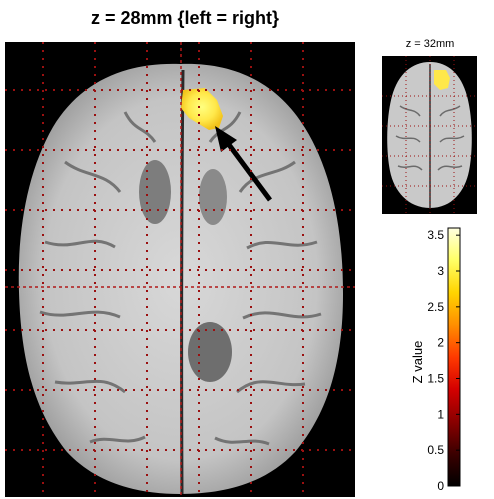 Image resolution: width=494 pixels, height=499 pixels. I want to click on colorbar-tick-label: 3.5, so click(435, 235).